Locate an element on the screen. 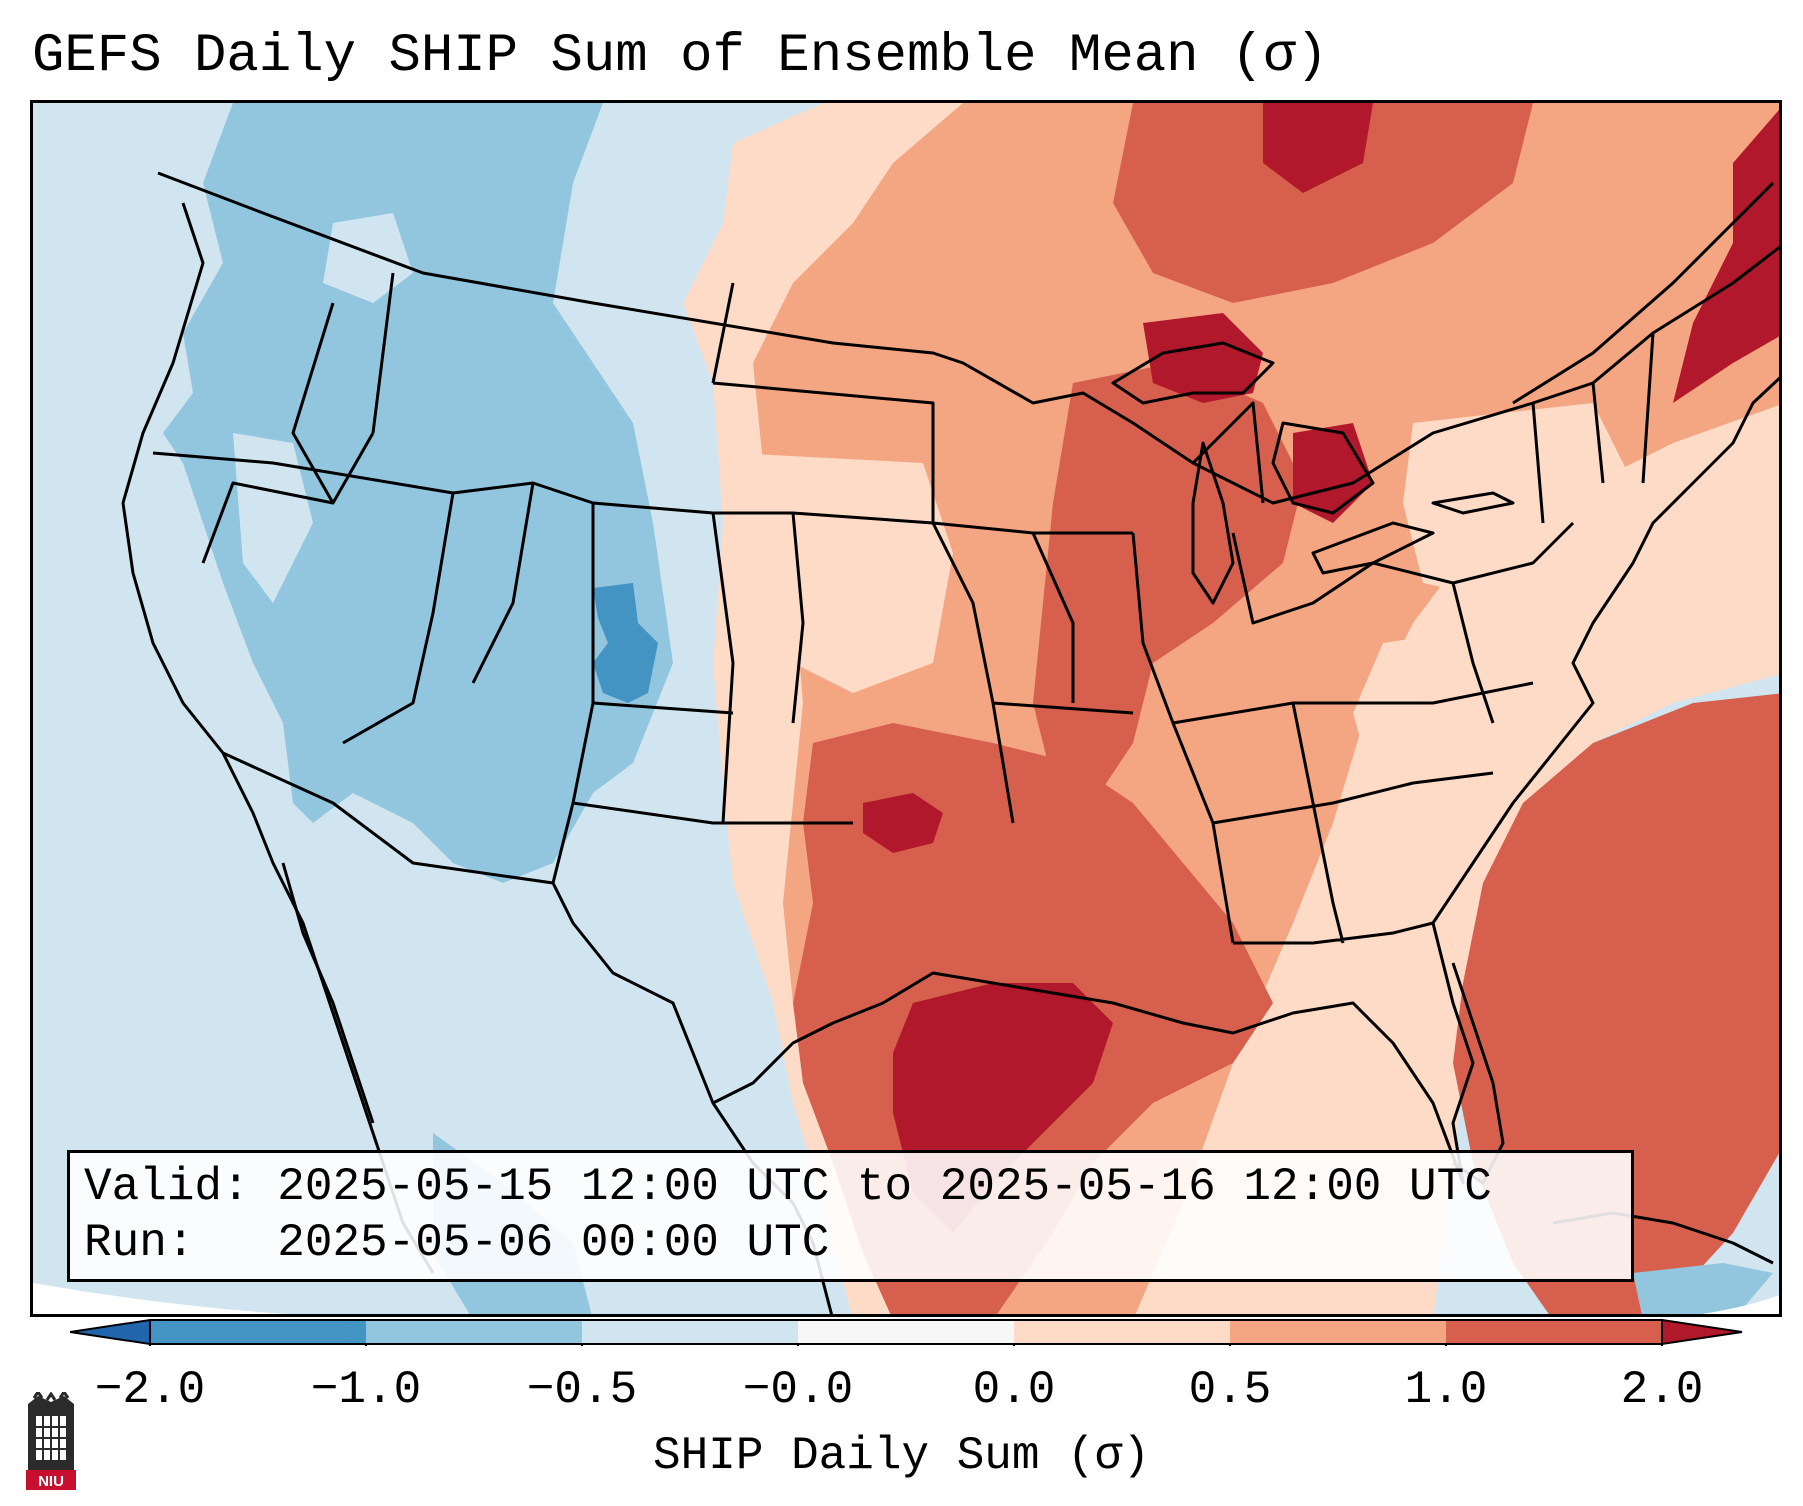 This screenshot has width=1803, height=1506. pacific-coastline is located at coordinates (278, 738).